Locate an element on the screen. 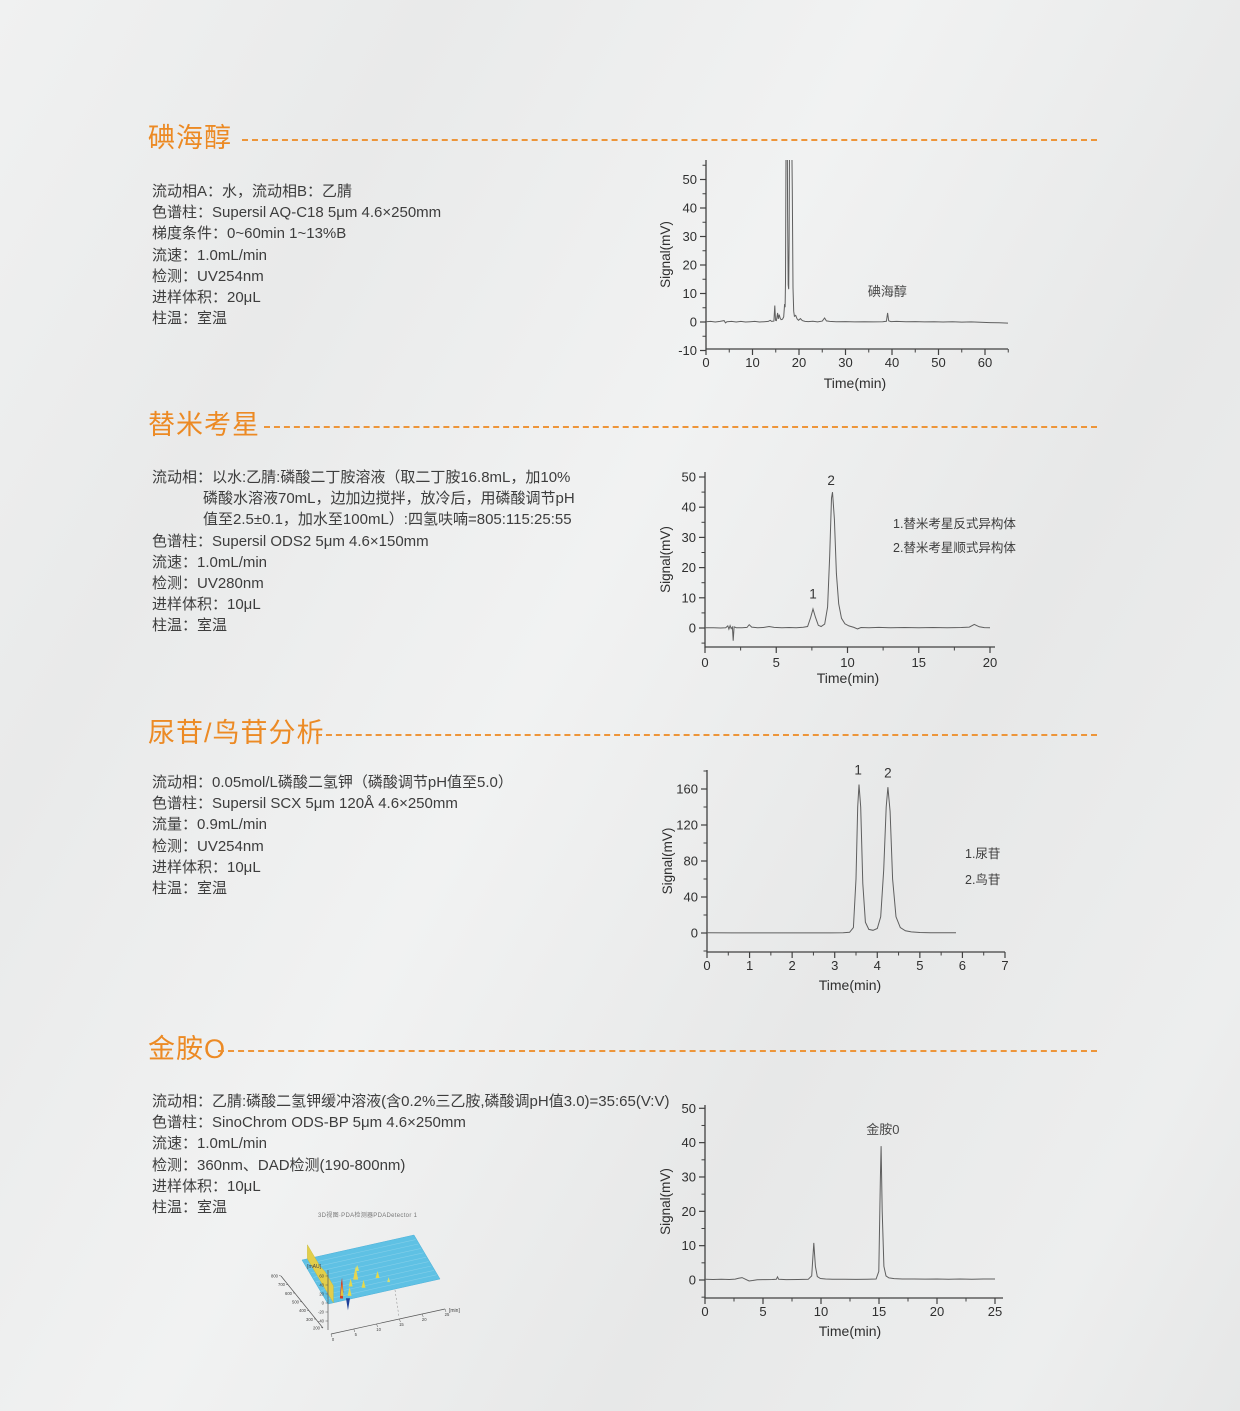  legend-line: 2.替米考星顺式异构体 is located at coordinates (954, 547).